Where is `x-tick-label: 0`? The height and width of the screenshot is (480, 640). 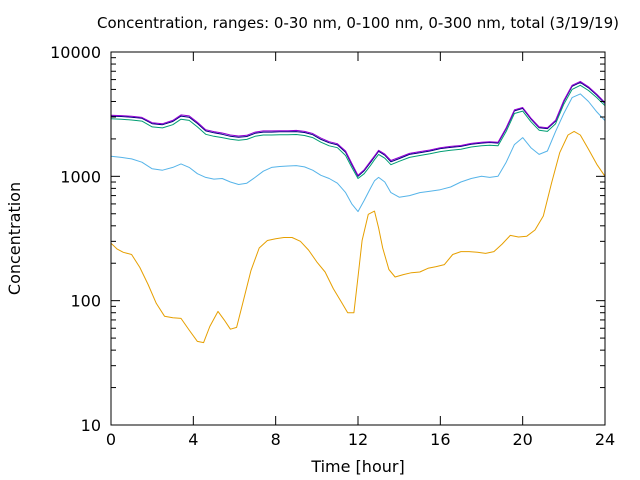 x-tick-label: 0 is located at coordinates (111, 439).